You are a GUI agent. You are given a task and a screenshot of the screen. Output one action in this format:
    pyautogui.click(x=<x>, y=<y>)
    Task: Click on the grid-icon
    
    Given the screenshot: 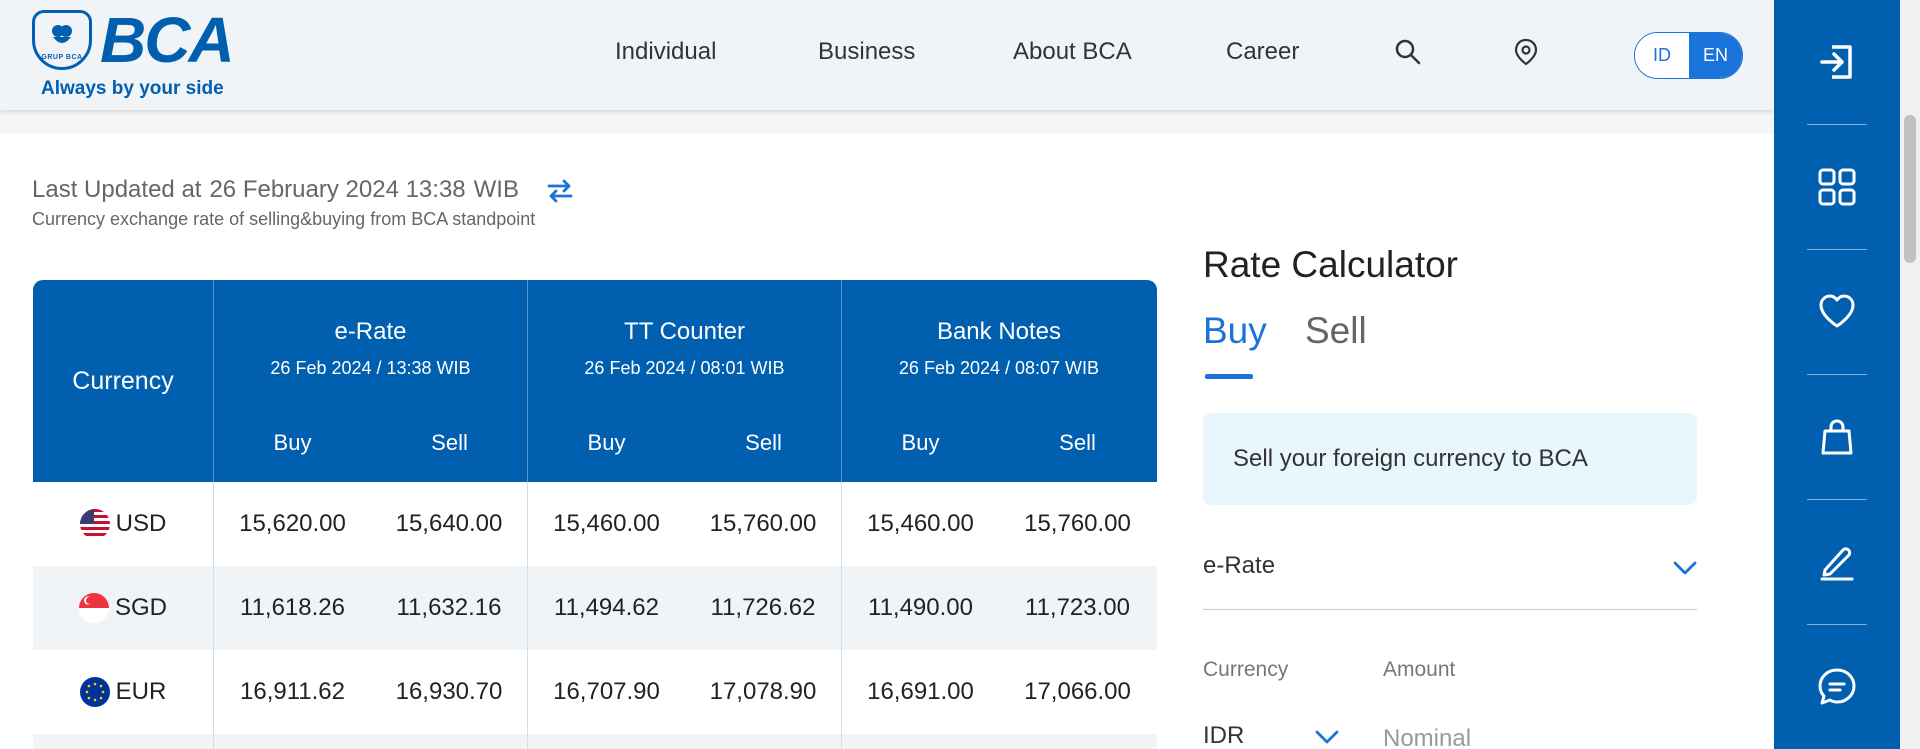 What is the action you would take?
    pyautogui.click(x=1837, y=187)
    